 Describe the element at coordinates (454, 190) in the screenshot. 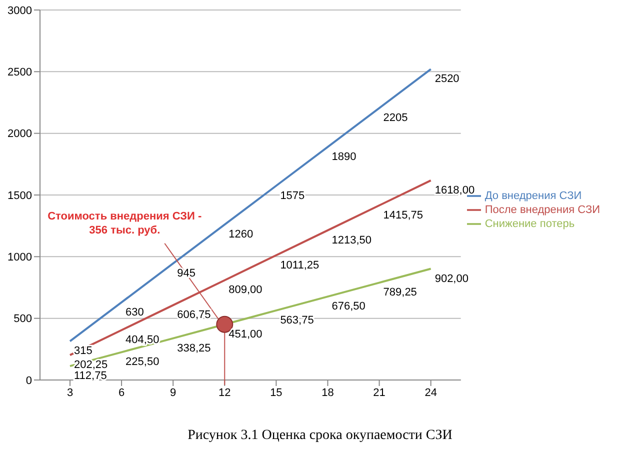

I see `data-label: 1618,00` at that location.